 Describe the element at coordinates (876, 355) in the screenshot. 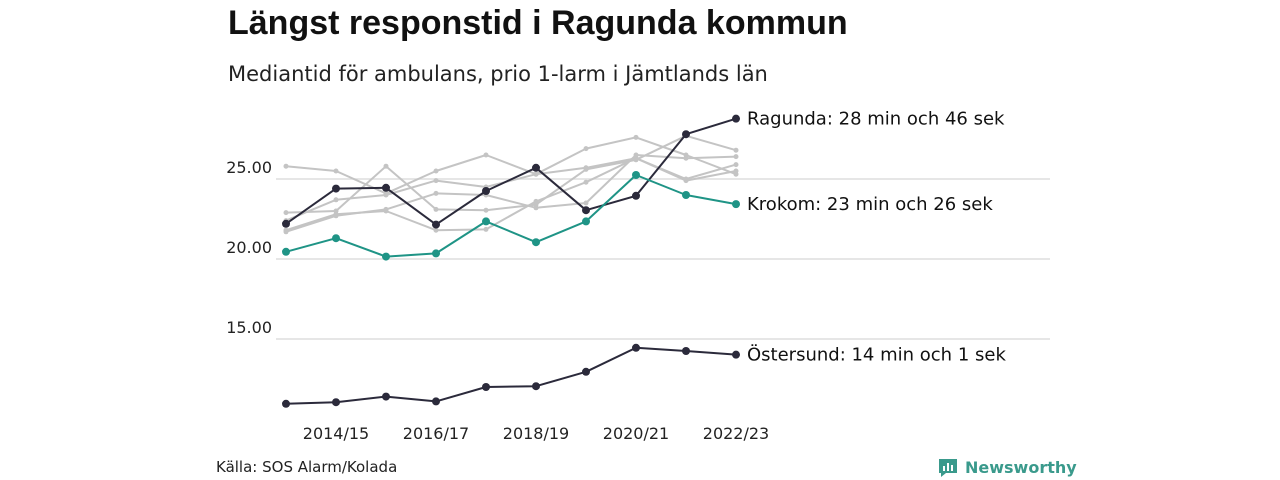

I see `series-label: Östersund: 14 min och 1 sek` at that location.